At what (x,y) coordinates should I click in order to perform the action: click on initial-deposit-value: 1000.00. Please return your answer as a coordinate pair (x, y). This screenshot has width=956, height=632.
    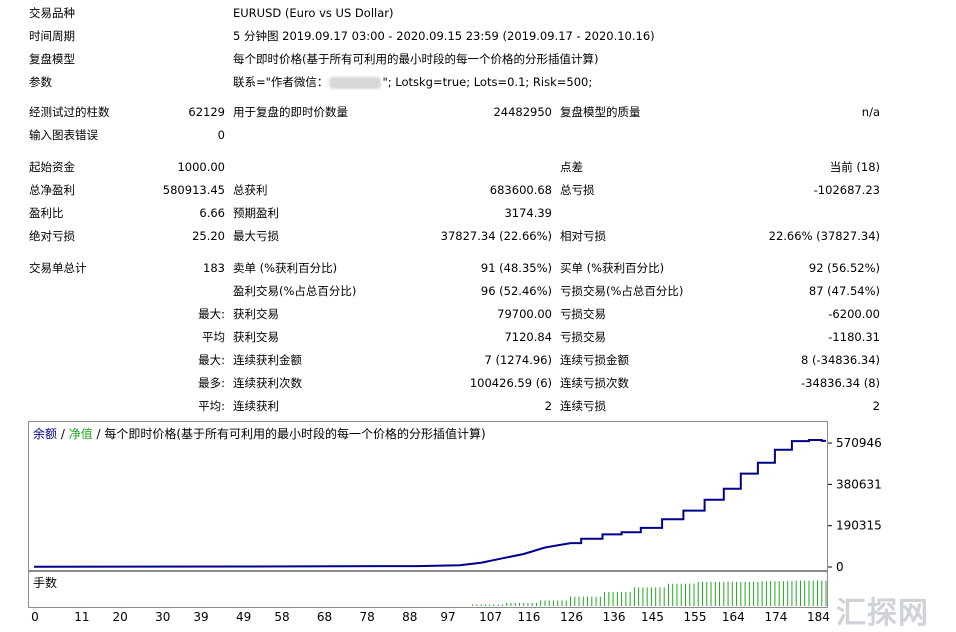
    Looking at the image, I should click on (201, 167).